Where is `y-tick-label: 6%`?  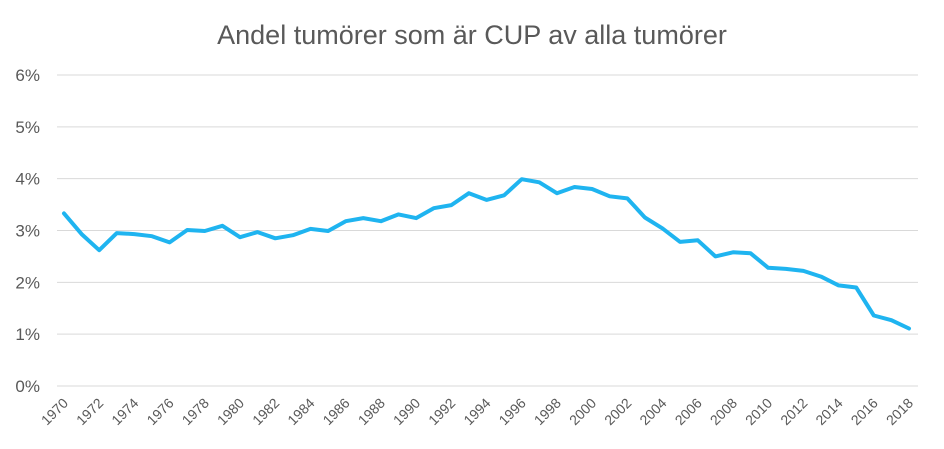
y-tick-label: 6% is located at coordinates (27, 75).